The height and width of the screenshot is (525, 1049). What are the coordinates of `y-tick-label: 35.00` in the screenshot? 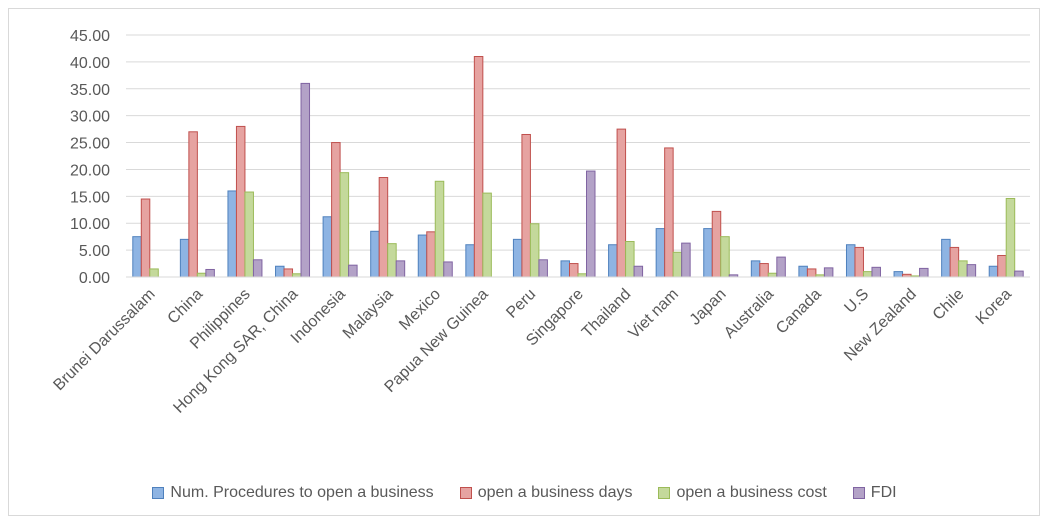 It's located at (90, 90).